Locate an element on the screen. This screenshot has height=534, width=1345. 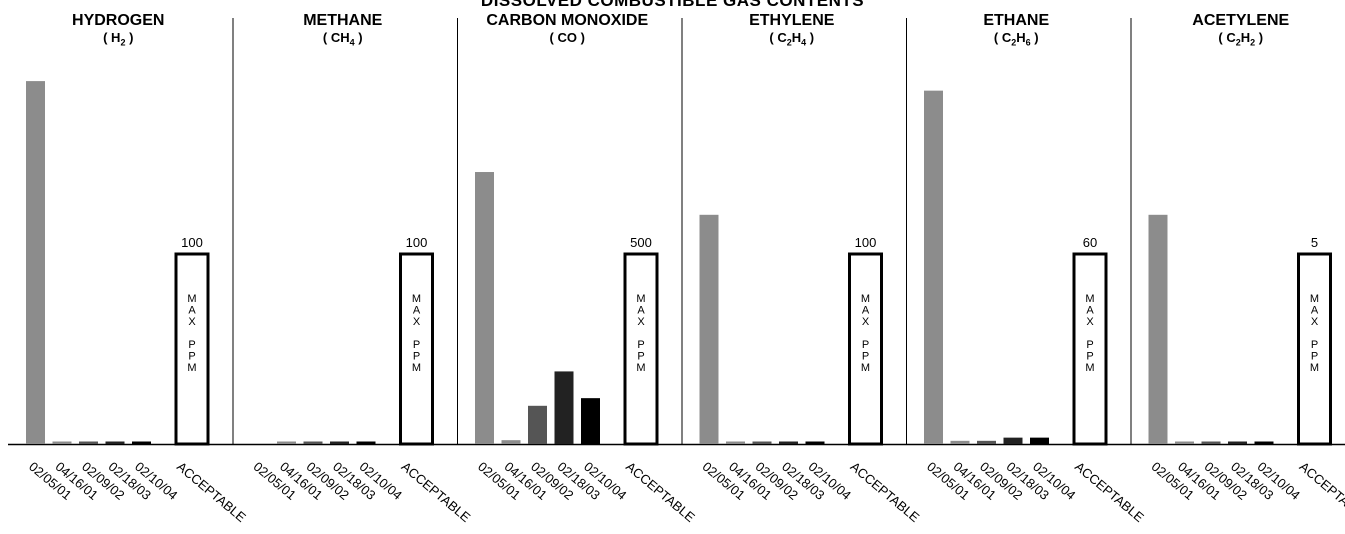
gas-name: ACETYLENE is located at coordinates (1241, 20).